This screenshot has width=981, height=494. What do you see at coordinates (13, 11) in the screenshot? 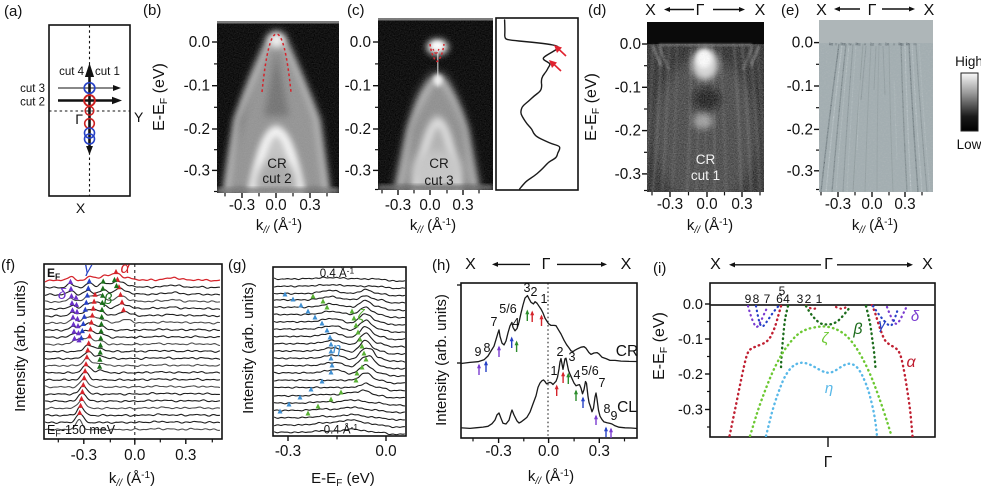
I see `svg-text: (a)` at bounding box center [13, 11].